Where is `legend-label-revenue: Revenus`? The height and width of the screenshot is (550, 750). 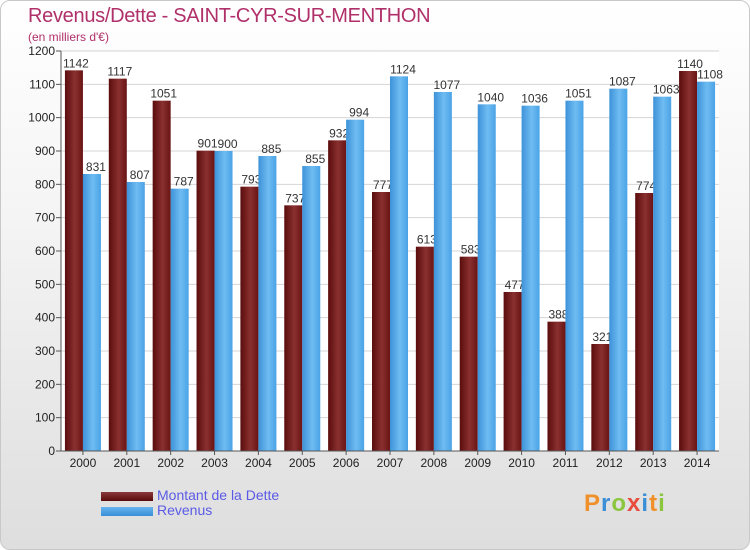 legend-label-revenue: Revenus is located at coordinates (185, 510).